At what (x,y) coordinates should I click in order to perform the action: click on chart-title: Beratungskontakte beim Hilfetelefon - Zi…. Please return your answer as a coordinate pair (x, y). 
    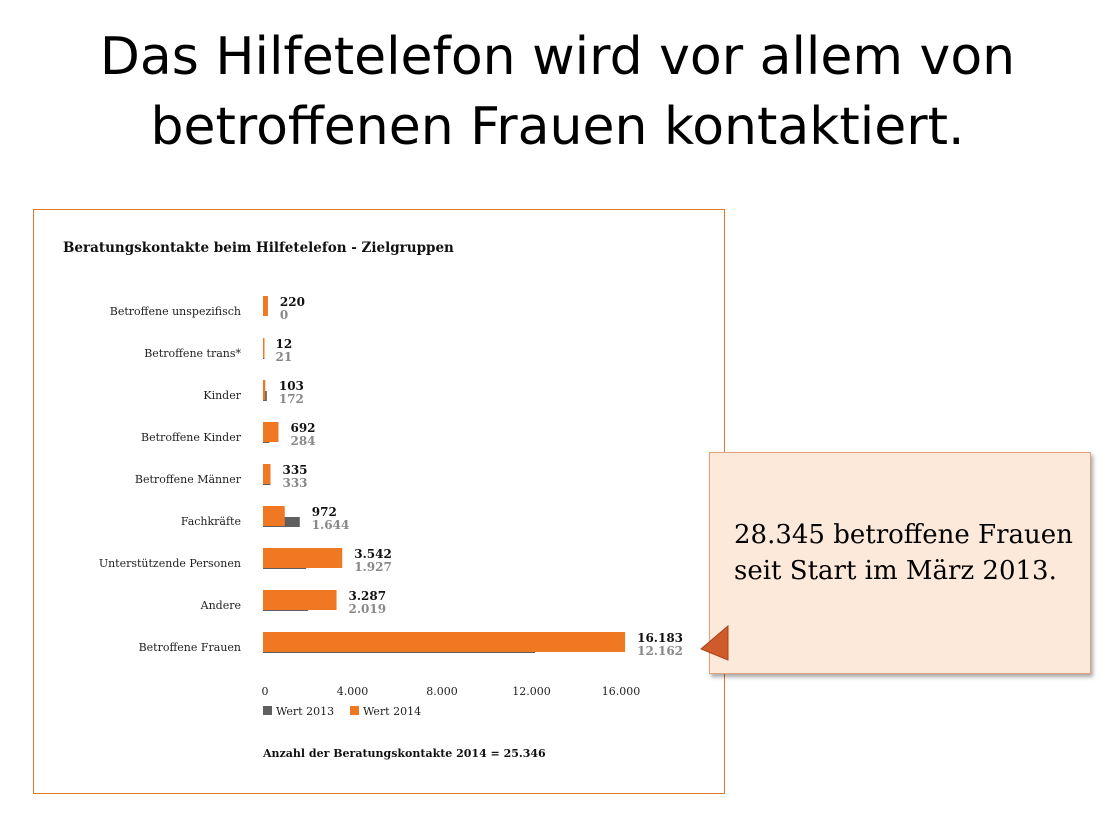
    Looking at the image, I should click on (258, 248).